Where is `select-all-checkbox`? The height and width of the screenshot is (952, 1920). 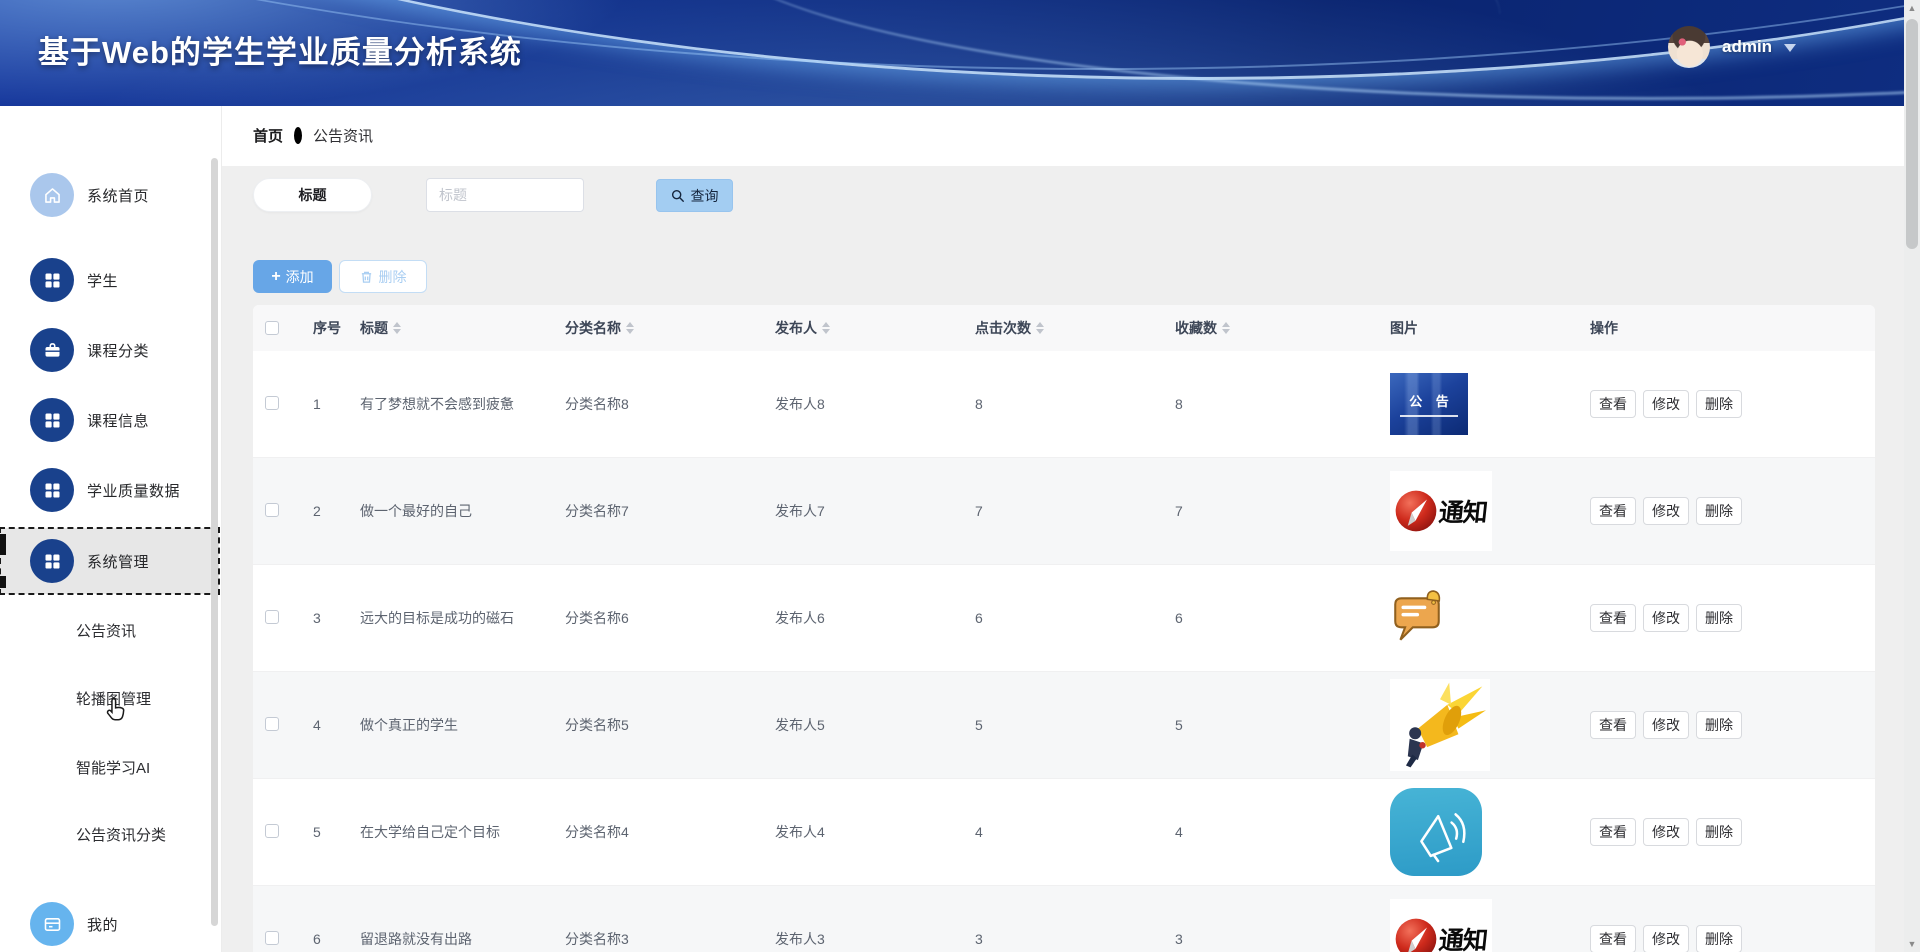 select-all-checkbox is located at coordinates (272, 328).